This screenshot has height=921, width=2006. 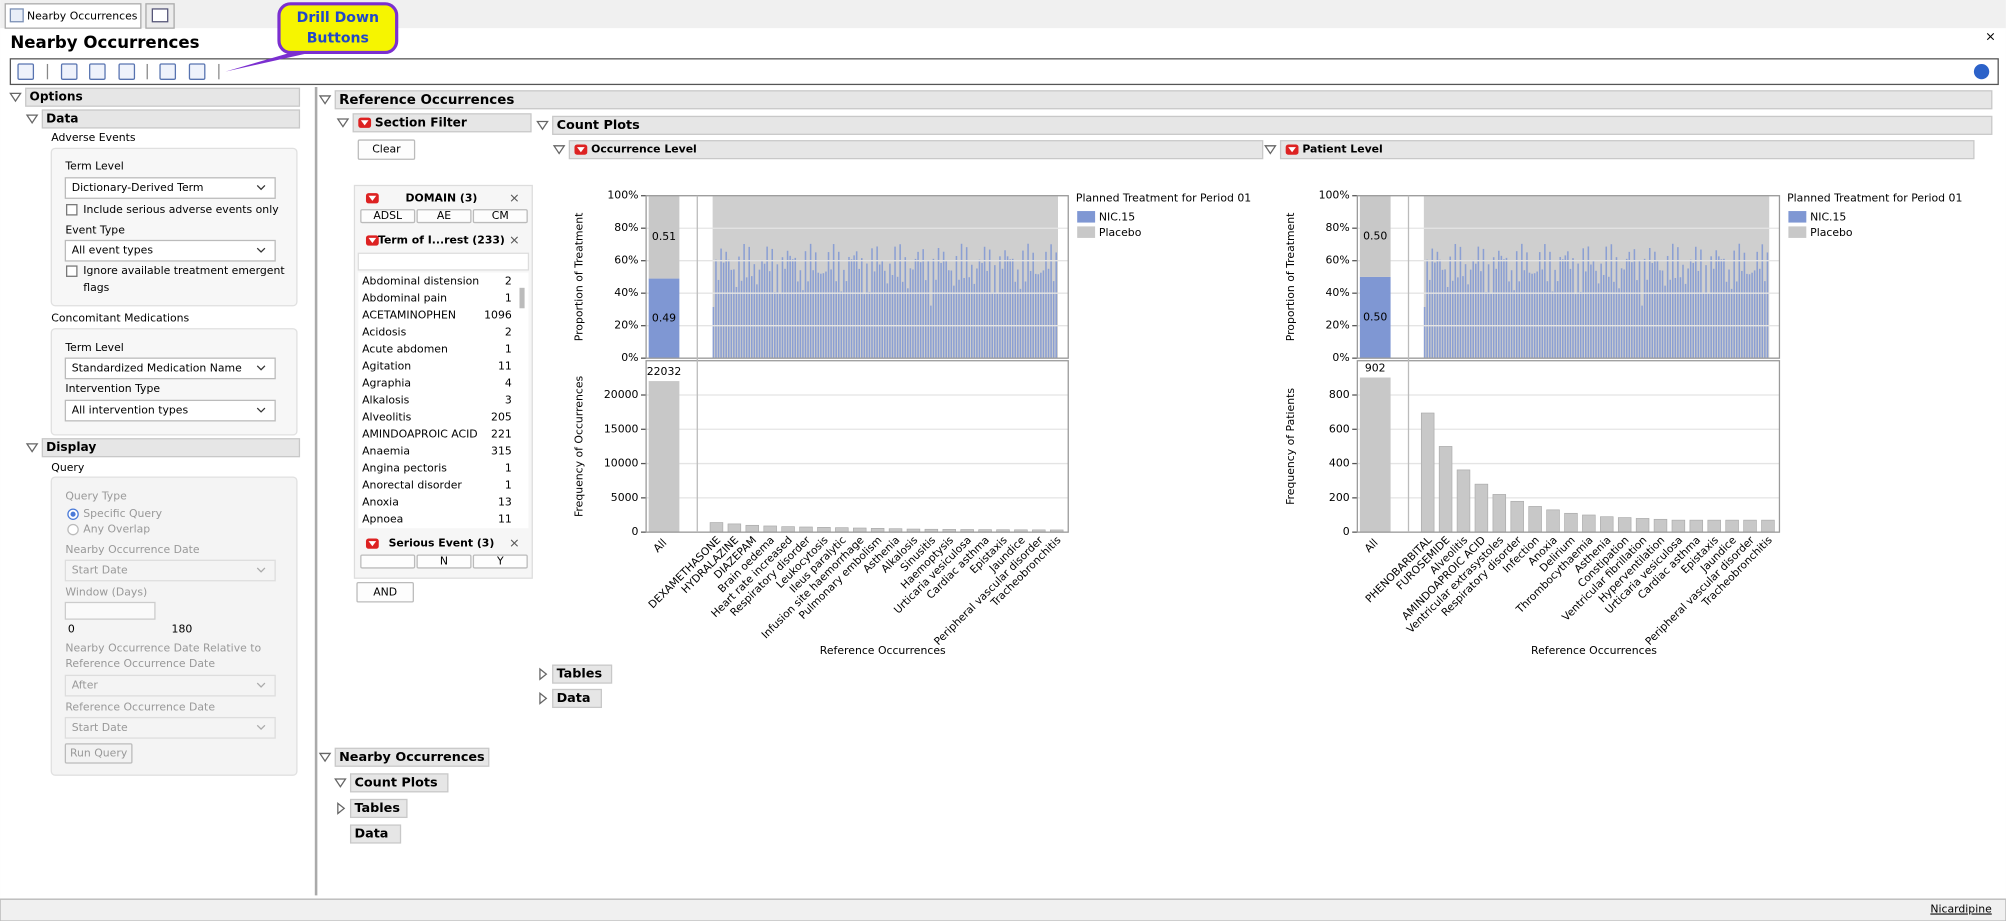 What do you see at coordinates (116, 529) in the screenshot?
I see `label: Any Overlap` at bounding box center [116, 529].